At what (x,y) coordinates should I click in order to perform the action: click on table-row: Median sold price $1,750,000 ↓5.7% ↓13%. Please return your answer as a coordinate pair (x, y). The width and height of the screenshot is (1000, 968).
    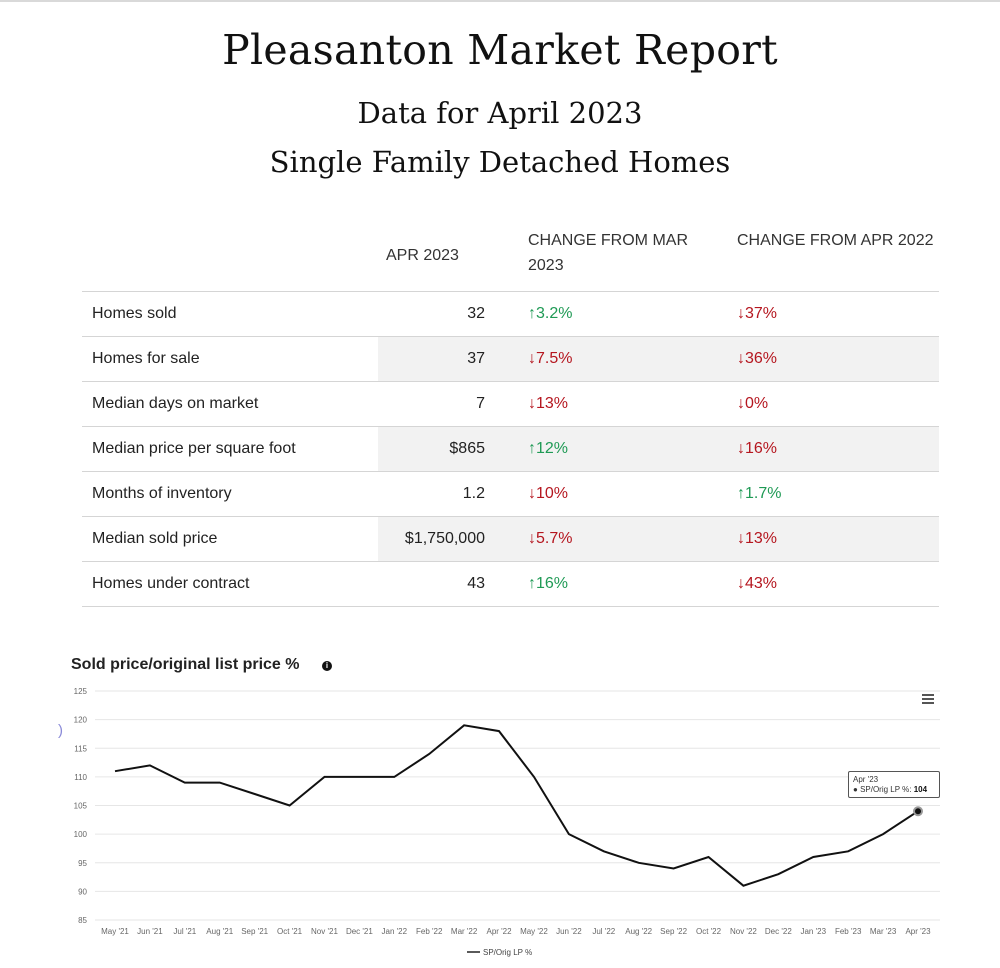
    Looking at the image, I should click on (510, 539).